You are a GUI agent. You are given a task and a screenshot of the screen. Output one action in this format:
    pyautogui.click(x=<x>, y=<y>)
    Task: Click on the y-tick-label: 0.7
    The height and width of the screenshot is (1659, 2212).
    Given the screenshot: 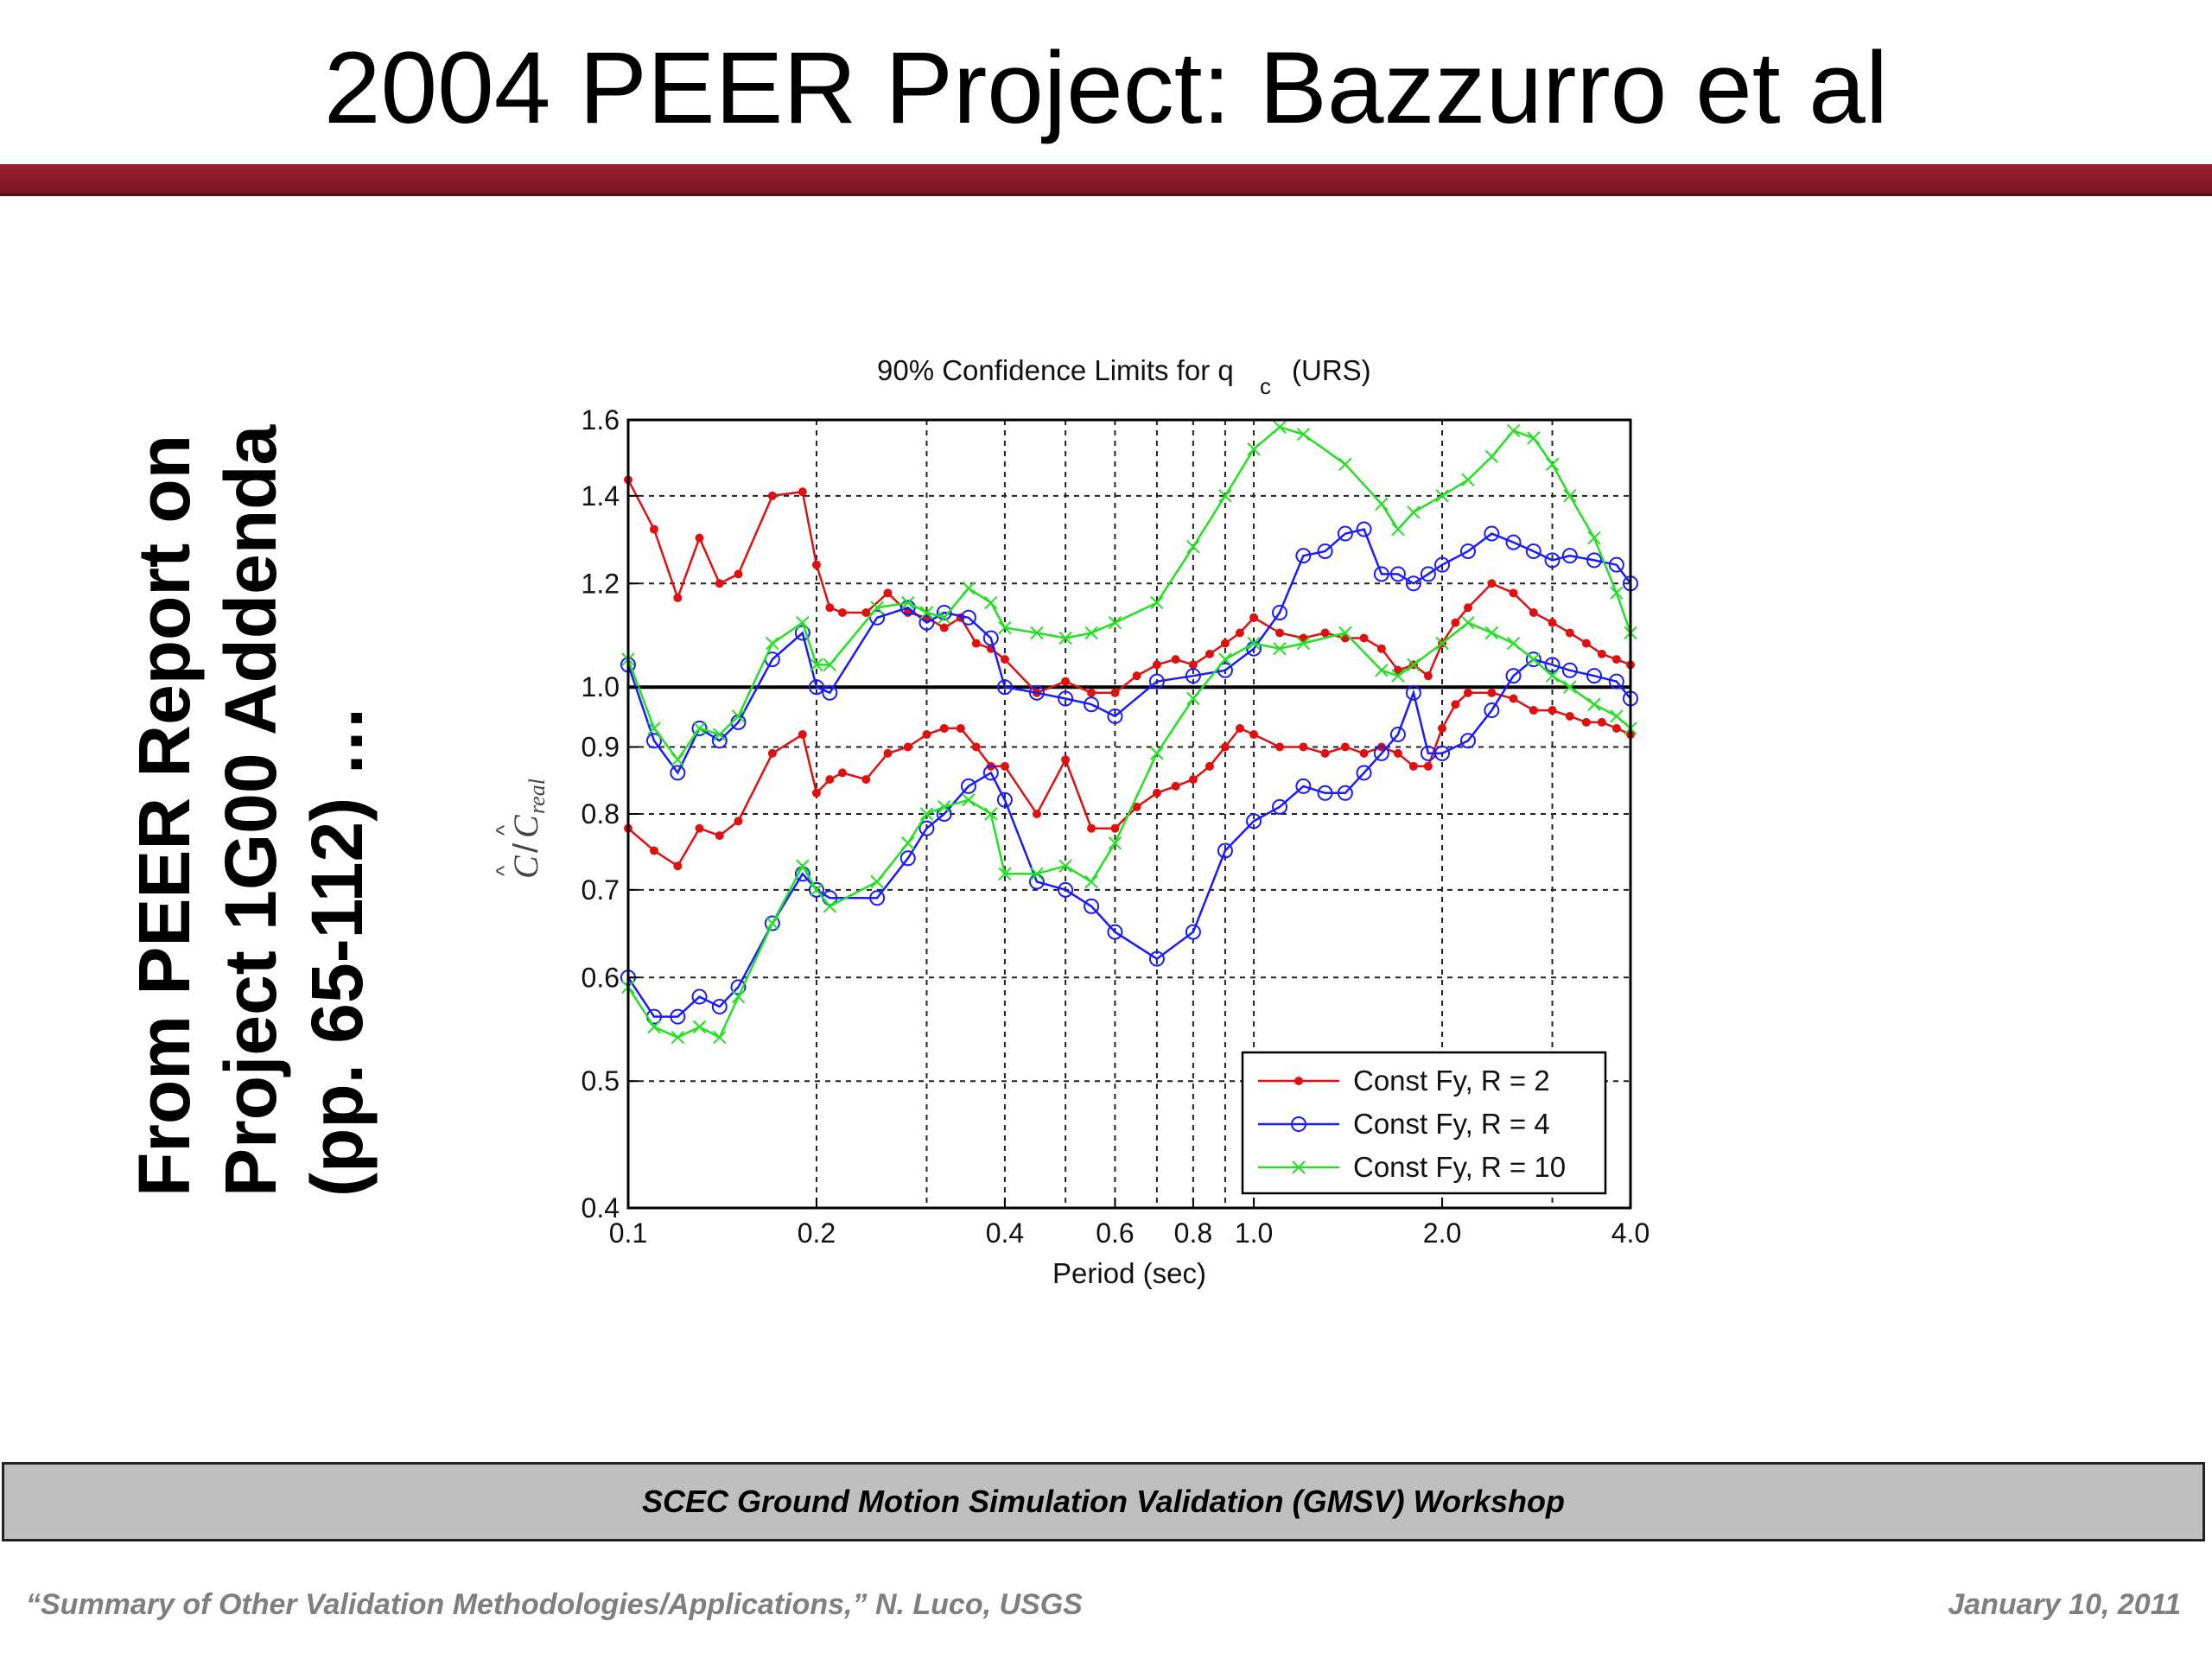 What is the action you would take?
    pyautogui.click(x=601, y=890)
    